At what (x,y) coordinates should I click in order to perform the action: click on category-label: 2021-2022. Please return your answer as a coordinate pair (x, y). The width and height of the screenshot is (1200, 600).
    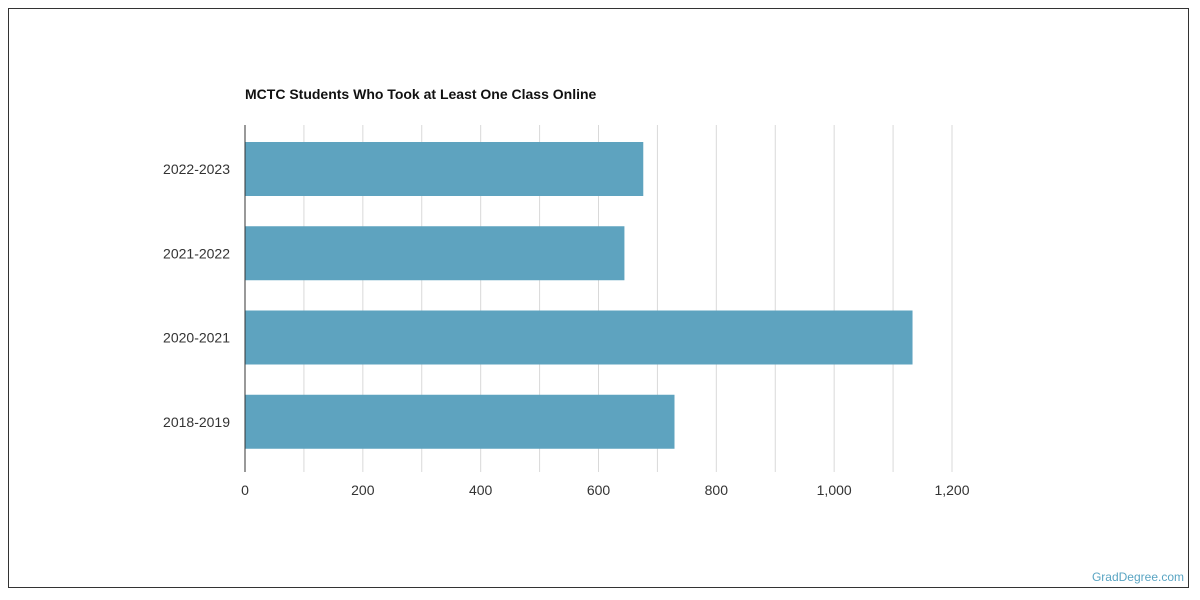
    Looking at the image, I should click on (196, 253).